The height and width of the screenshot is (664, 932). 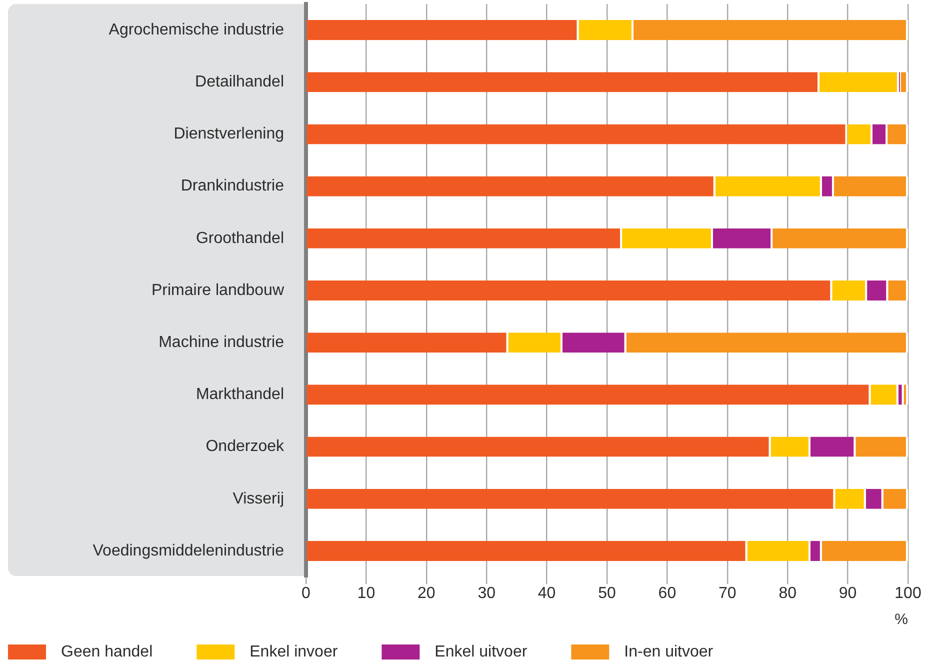 What do you see at coordinates (481, 651) in the screenshot?
I see `legend-label: Enkel uitvoer` at bounding box center [481, 651].